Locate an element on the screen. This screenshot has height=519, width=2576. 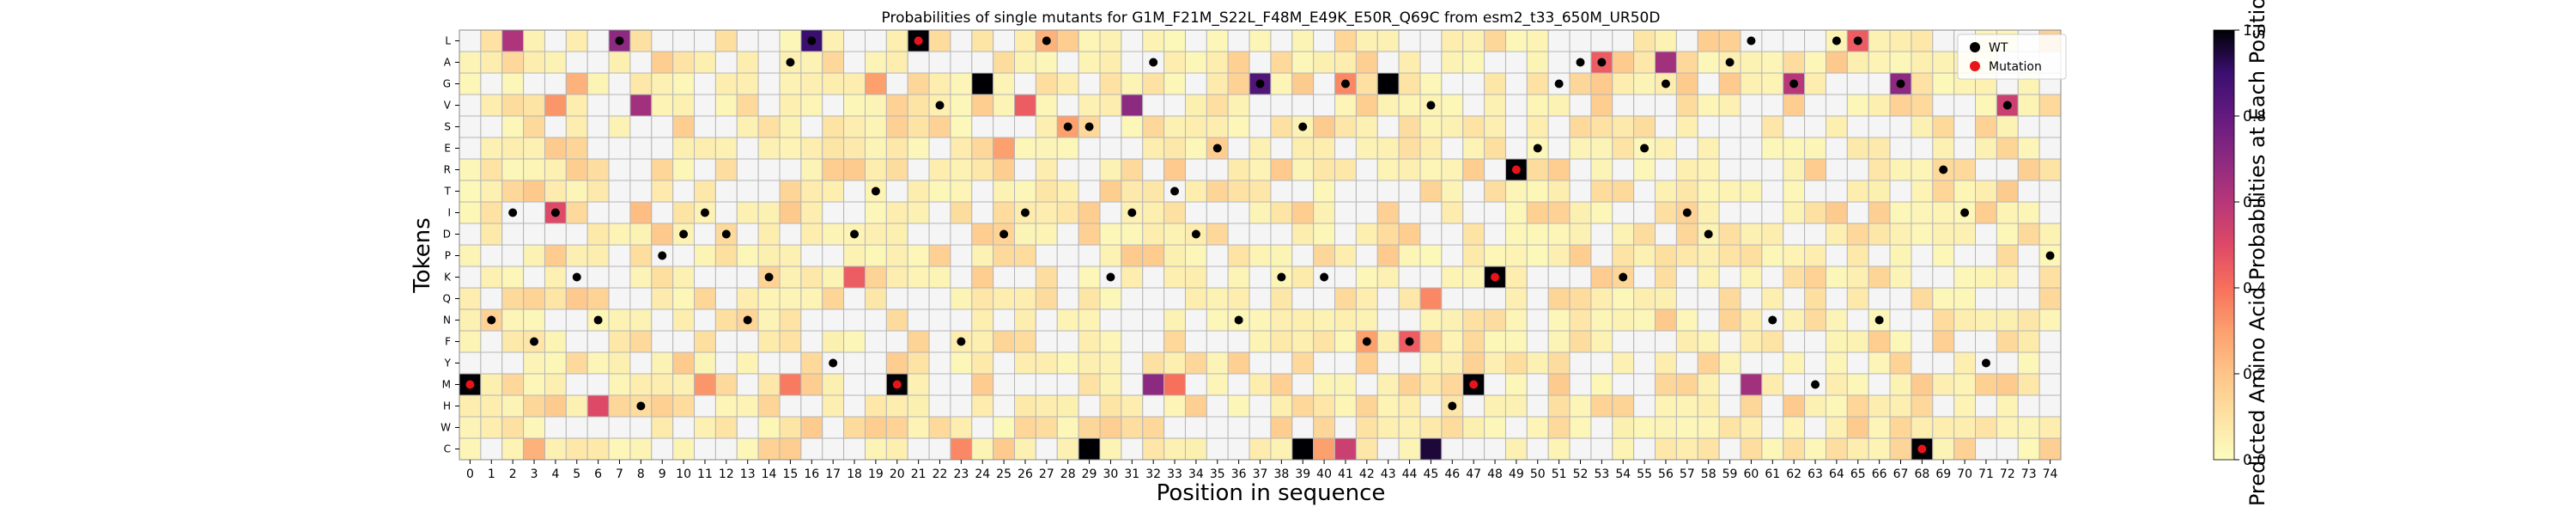
mutation-marker is located at coordinates (897, 384).